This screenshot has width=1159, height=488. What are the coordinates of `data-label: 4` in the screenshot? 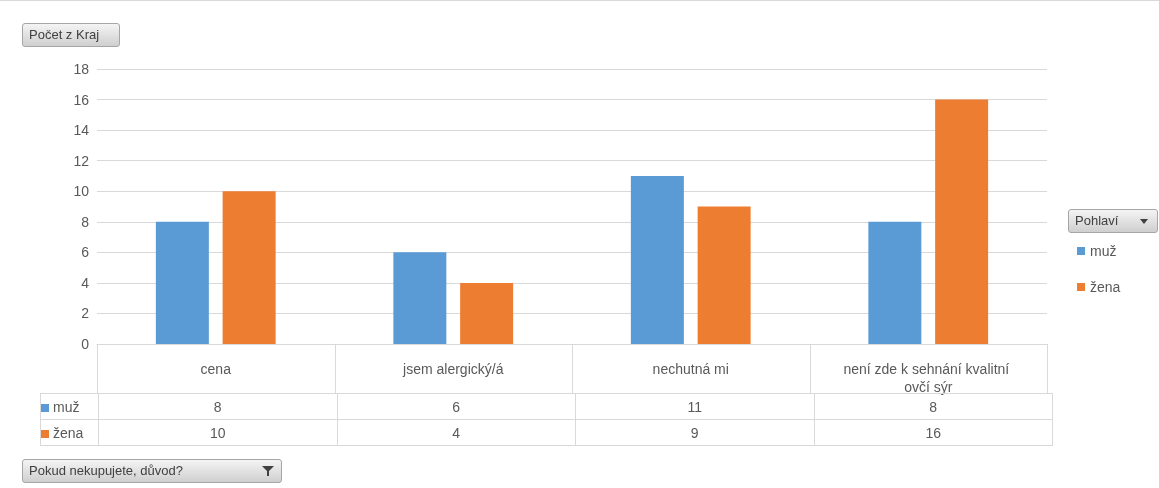 It's located at (456, 432).